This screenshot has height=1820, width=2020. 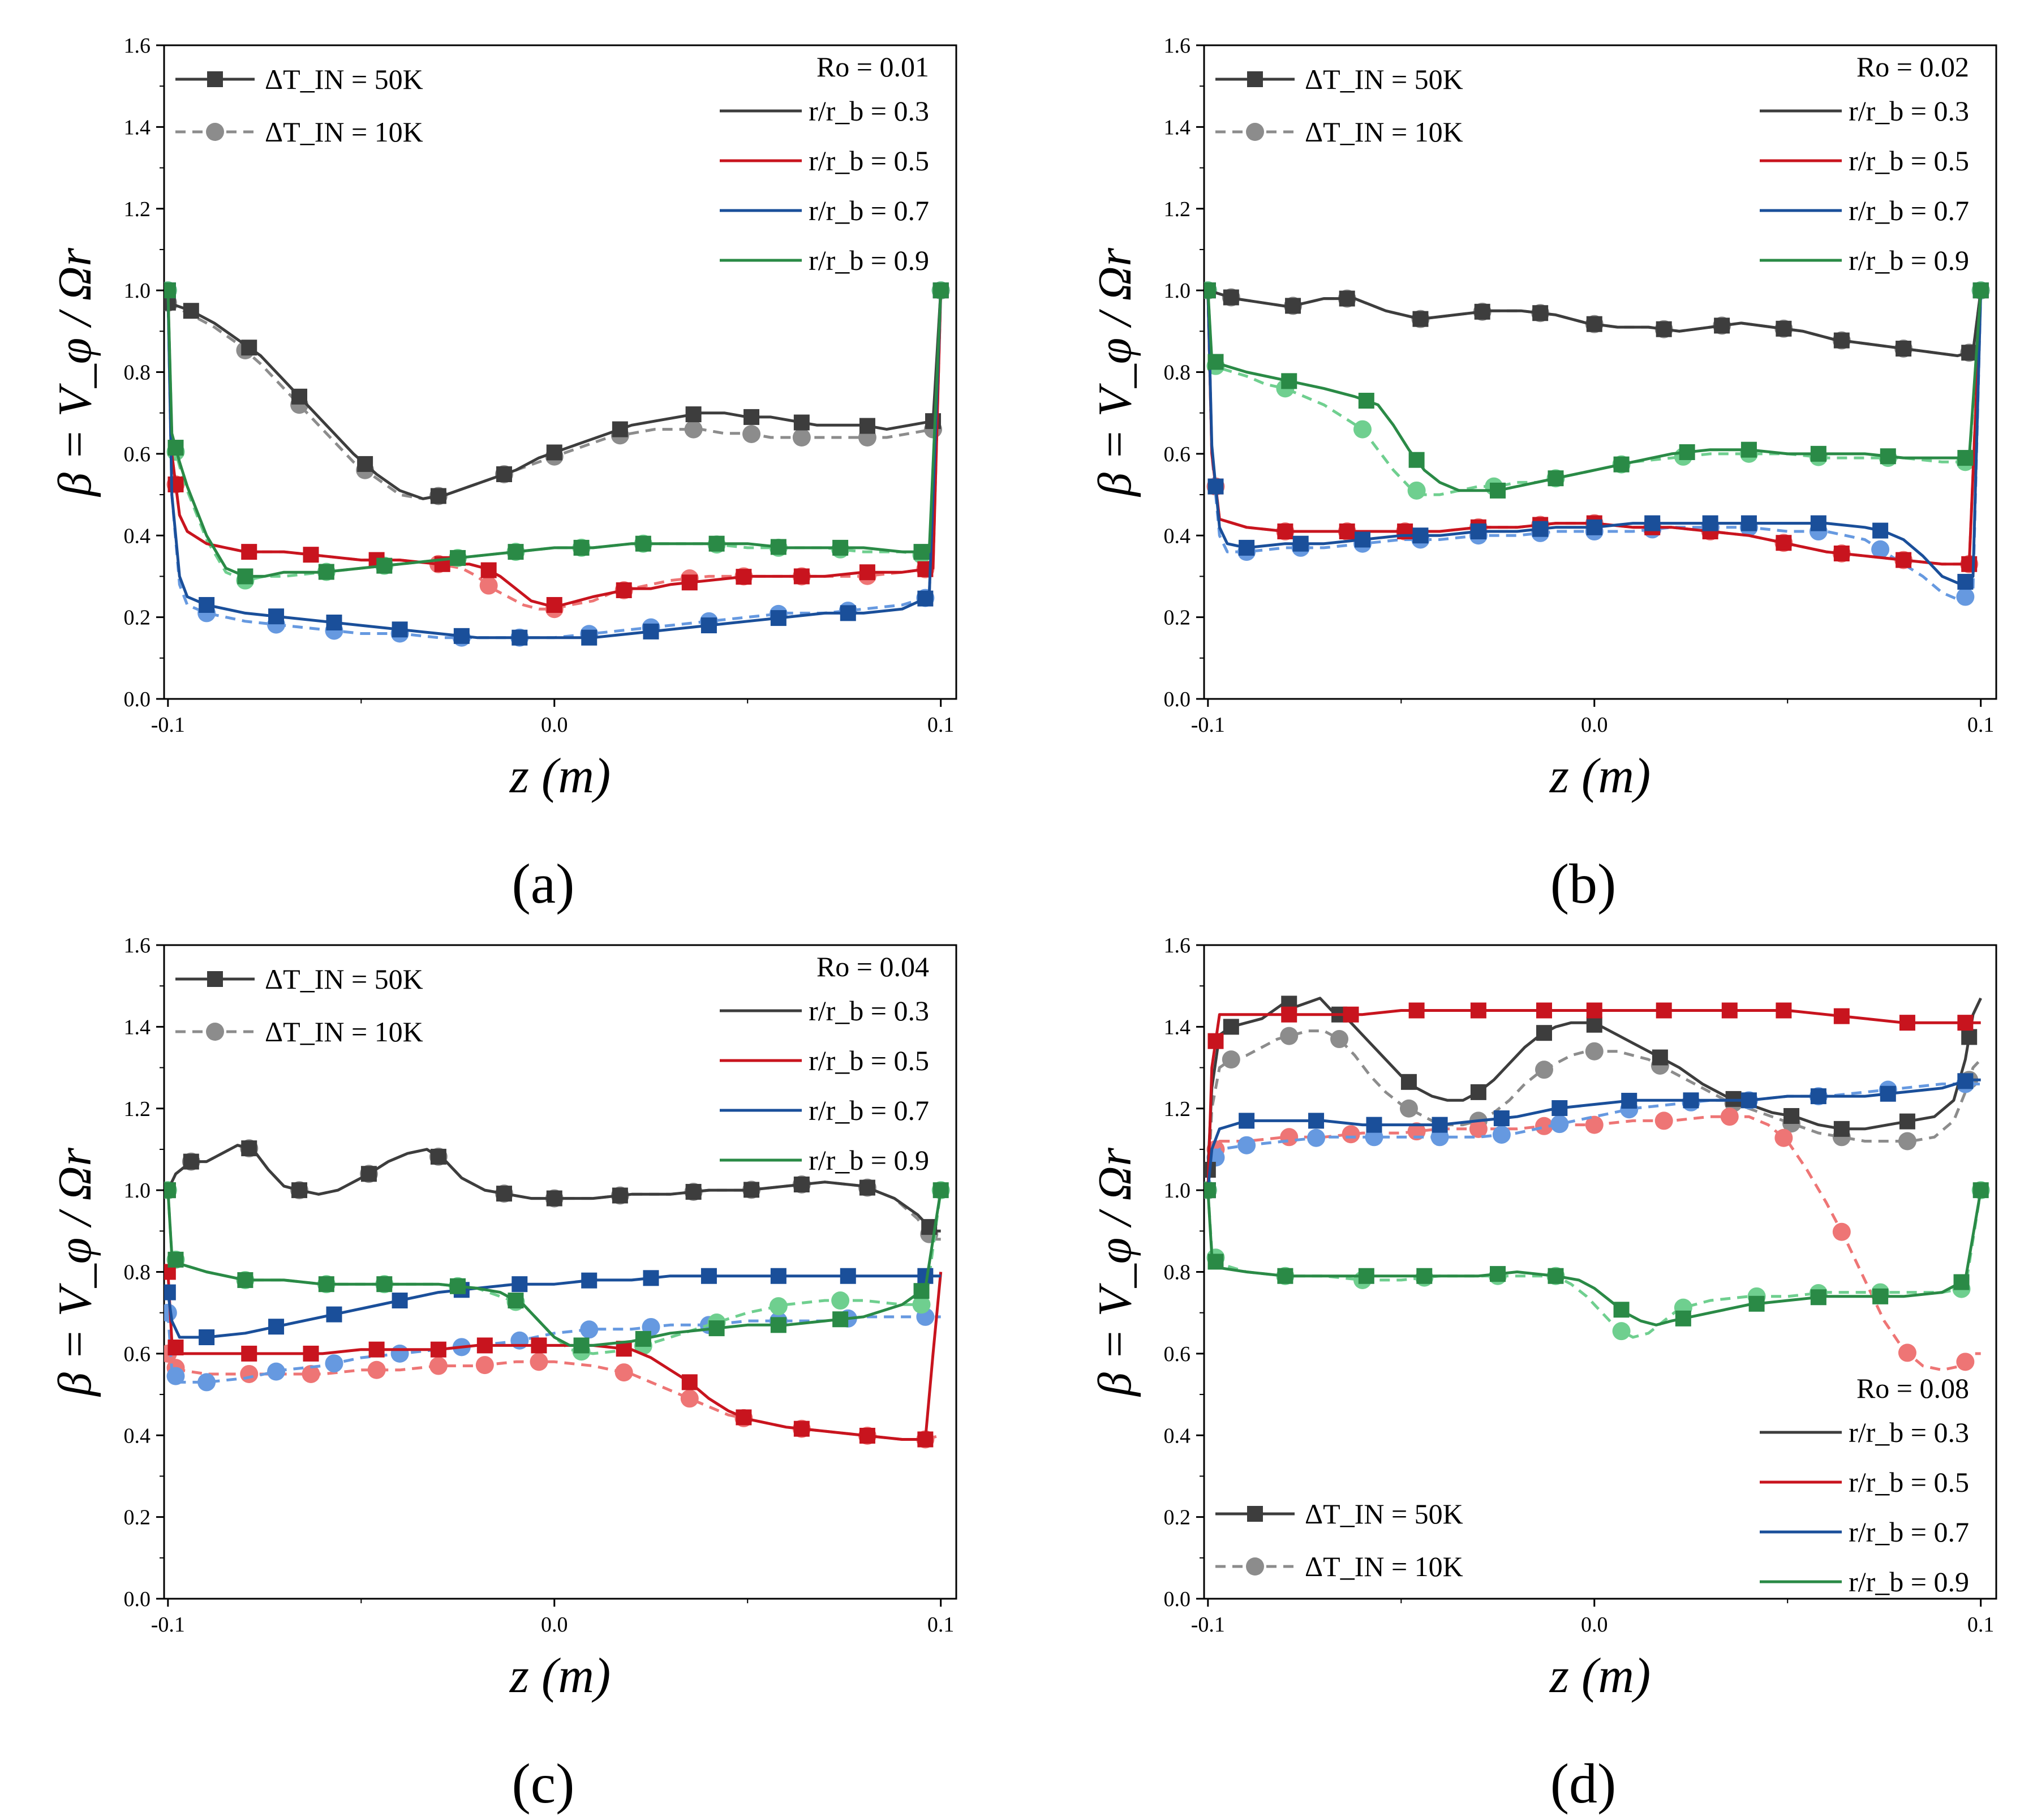 I want to click on y-tick-label: 1.2, so click(x=137, y=209).